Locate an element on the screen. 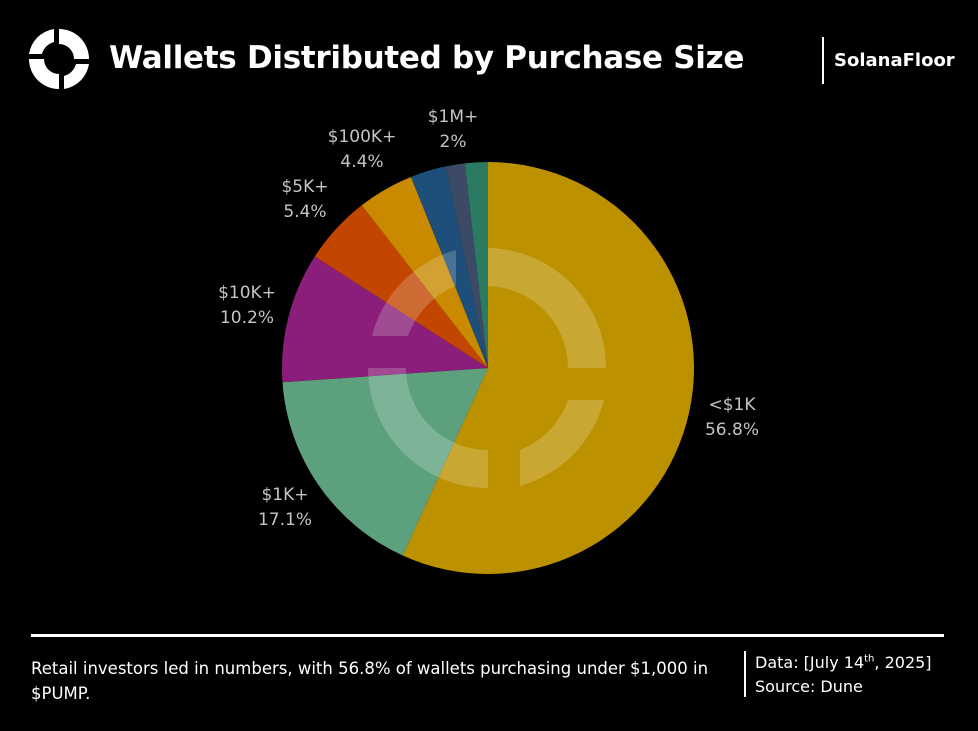 This screenshot has width=978, height=731. slice-label-3: $5K+ is located at coordinates (304, 187).